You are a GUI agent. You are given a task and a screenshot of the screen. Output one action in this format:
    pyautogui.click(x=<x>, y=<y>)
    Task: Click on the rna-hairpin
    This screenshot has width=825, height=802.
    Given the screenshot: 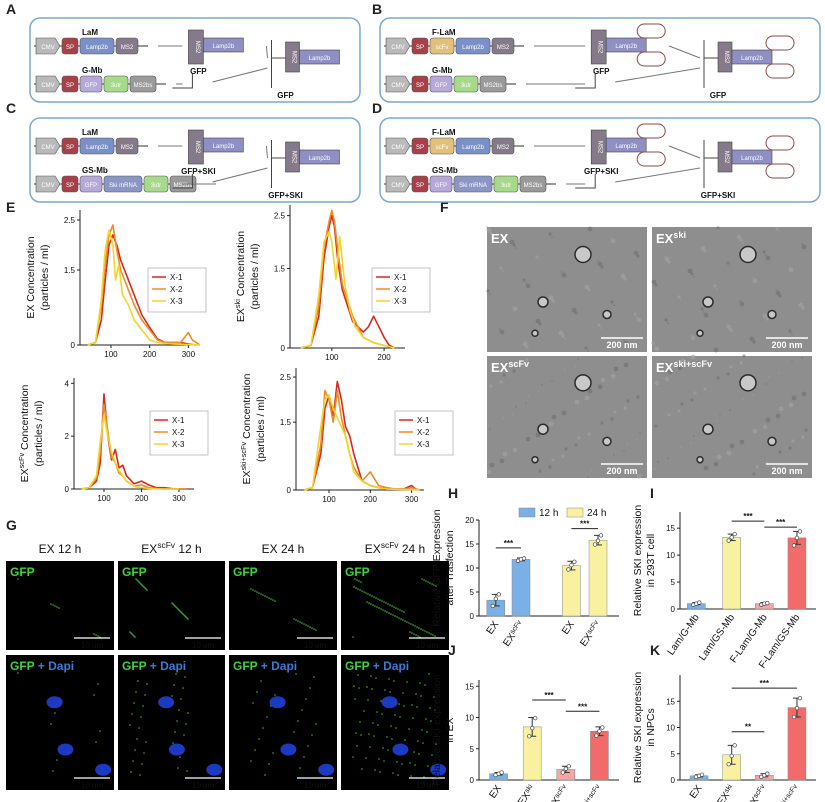 What is the action you would take?
    pyautogui.click(x=585, y=181)
    